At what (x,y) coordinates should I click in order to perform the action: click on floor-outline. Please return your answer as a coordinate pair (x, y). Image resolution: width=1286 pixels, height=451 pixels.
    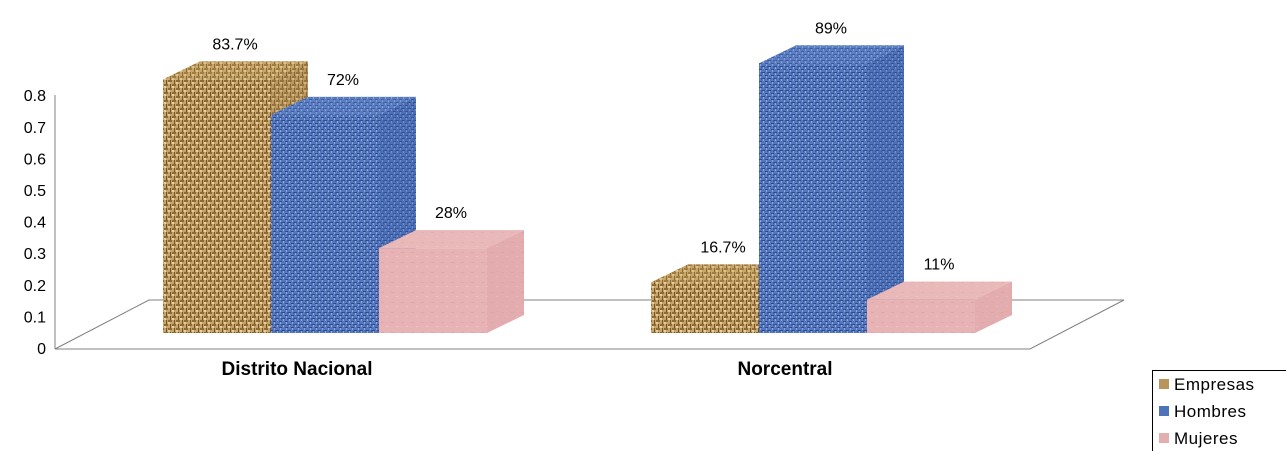
    Looking at the image, I should click on (589, 324).